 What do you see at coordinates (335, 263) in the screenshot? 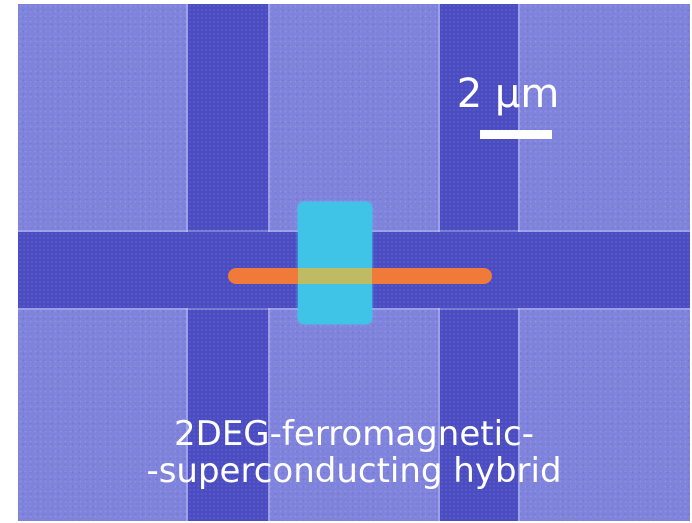
I see `superconducting-pad` at bounding box center [335, 263].